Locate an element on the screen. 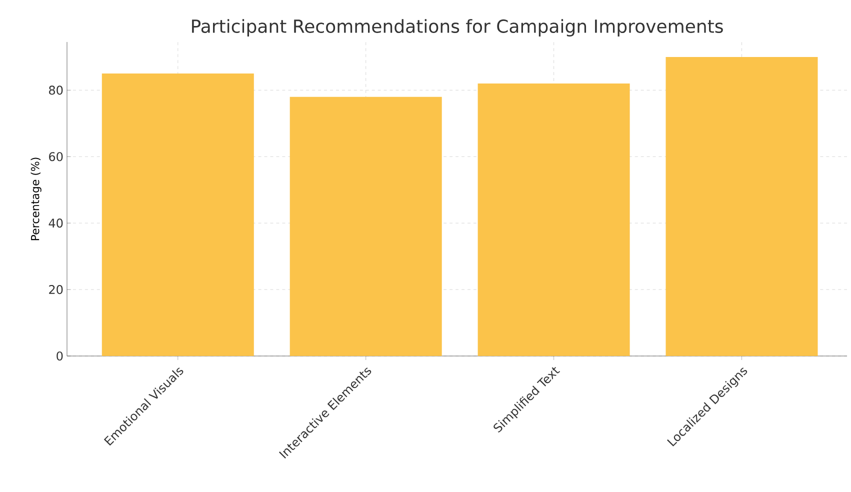  y-tick-label: 60 is located at coordinates (56, 157).